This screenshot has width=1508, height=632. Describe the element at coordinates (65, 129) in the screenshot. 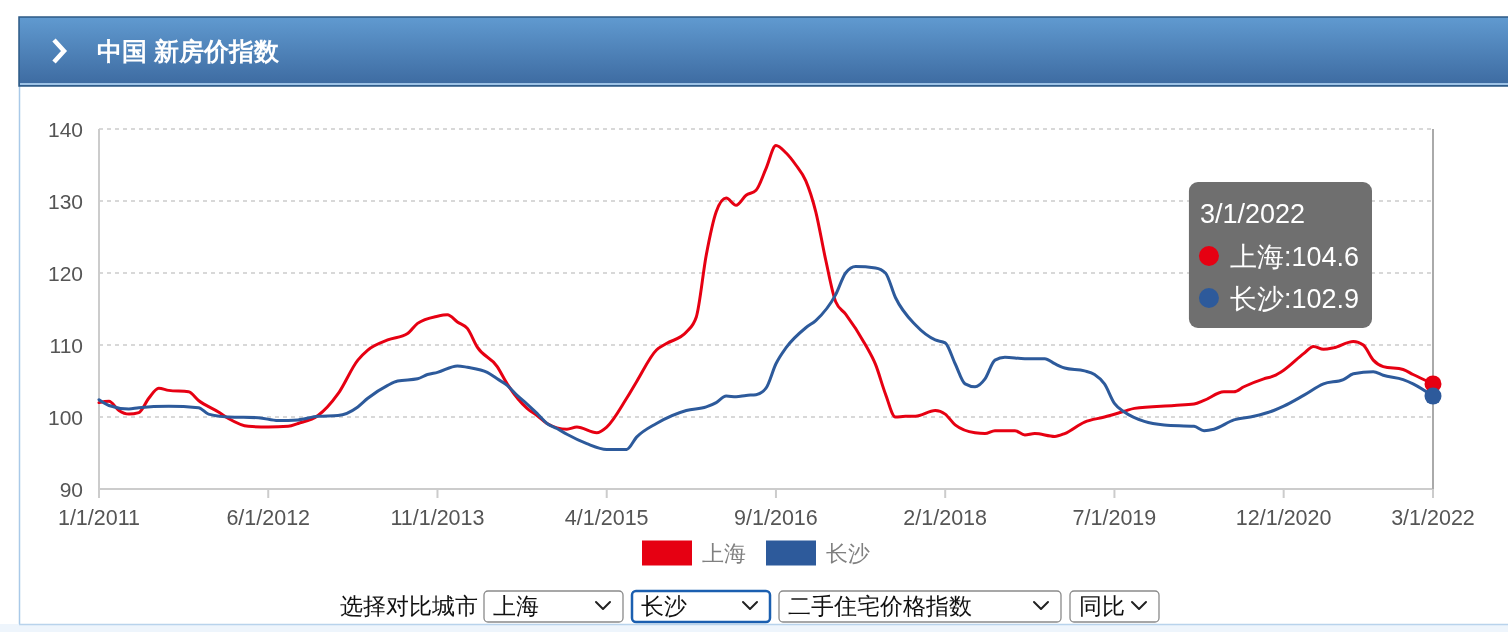

I see `y-tick-label: 140` at that location.